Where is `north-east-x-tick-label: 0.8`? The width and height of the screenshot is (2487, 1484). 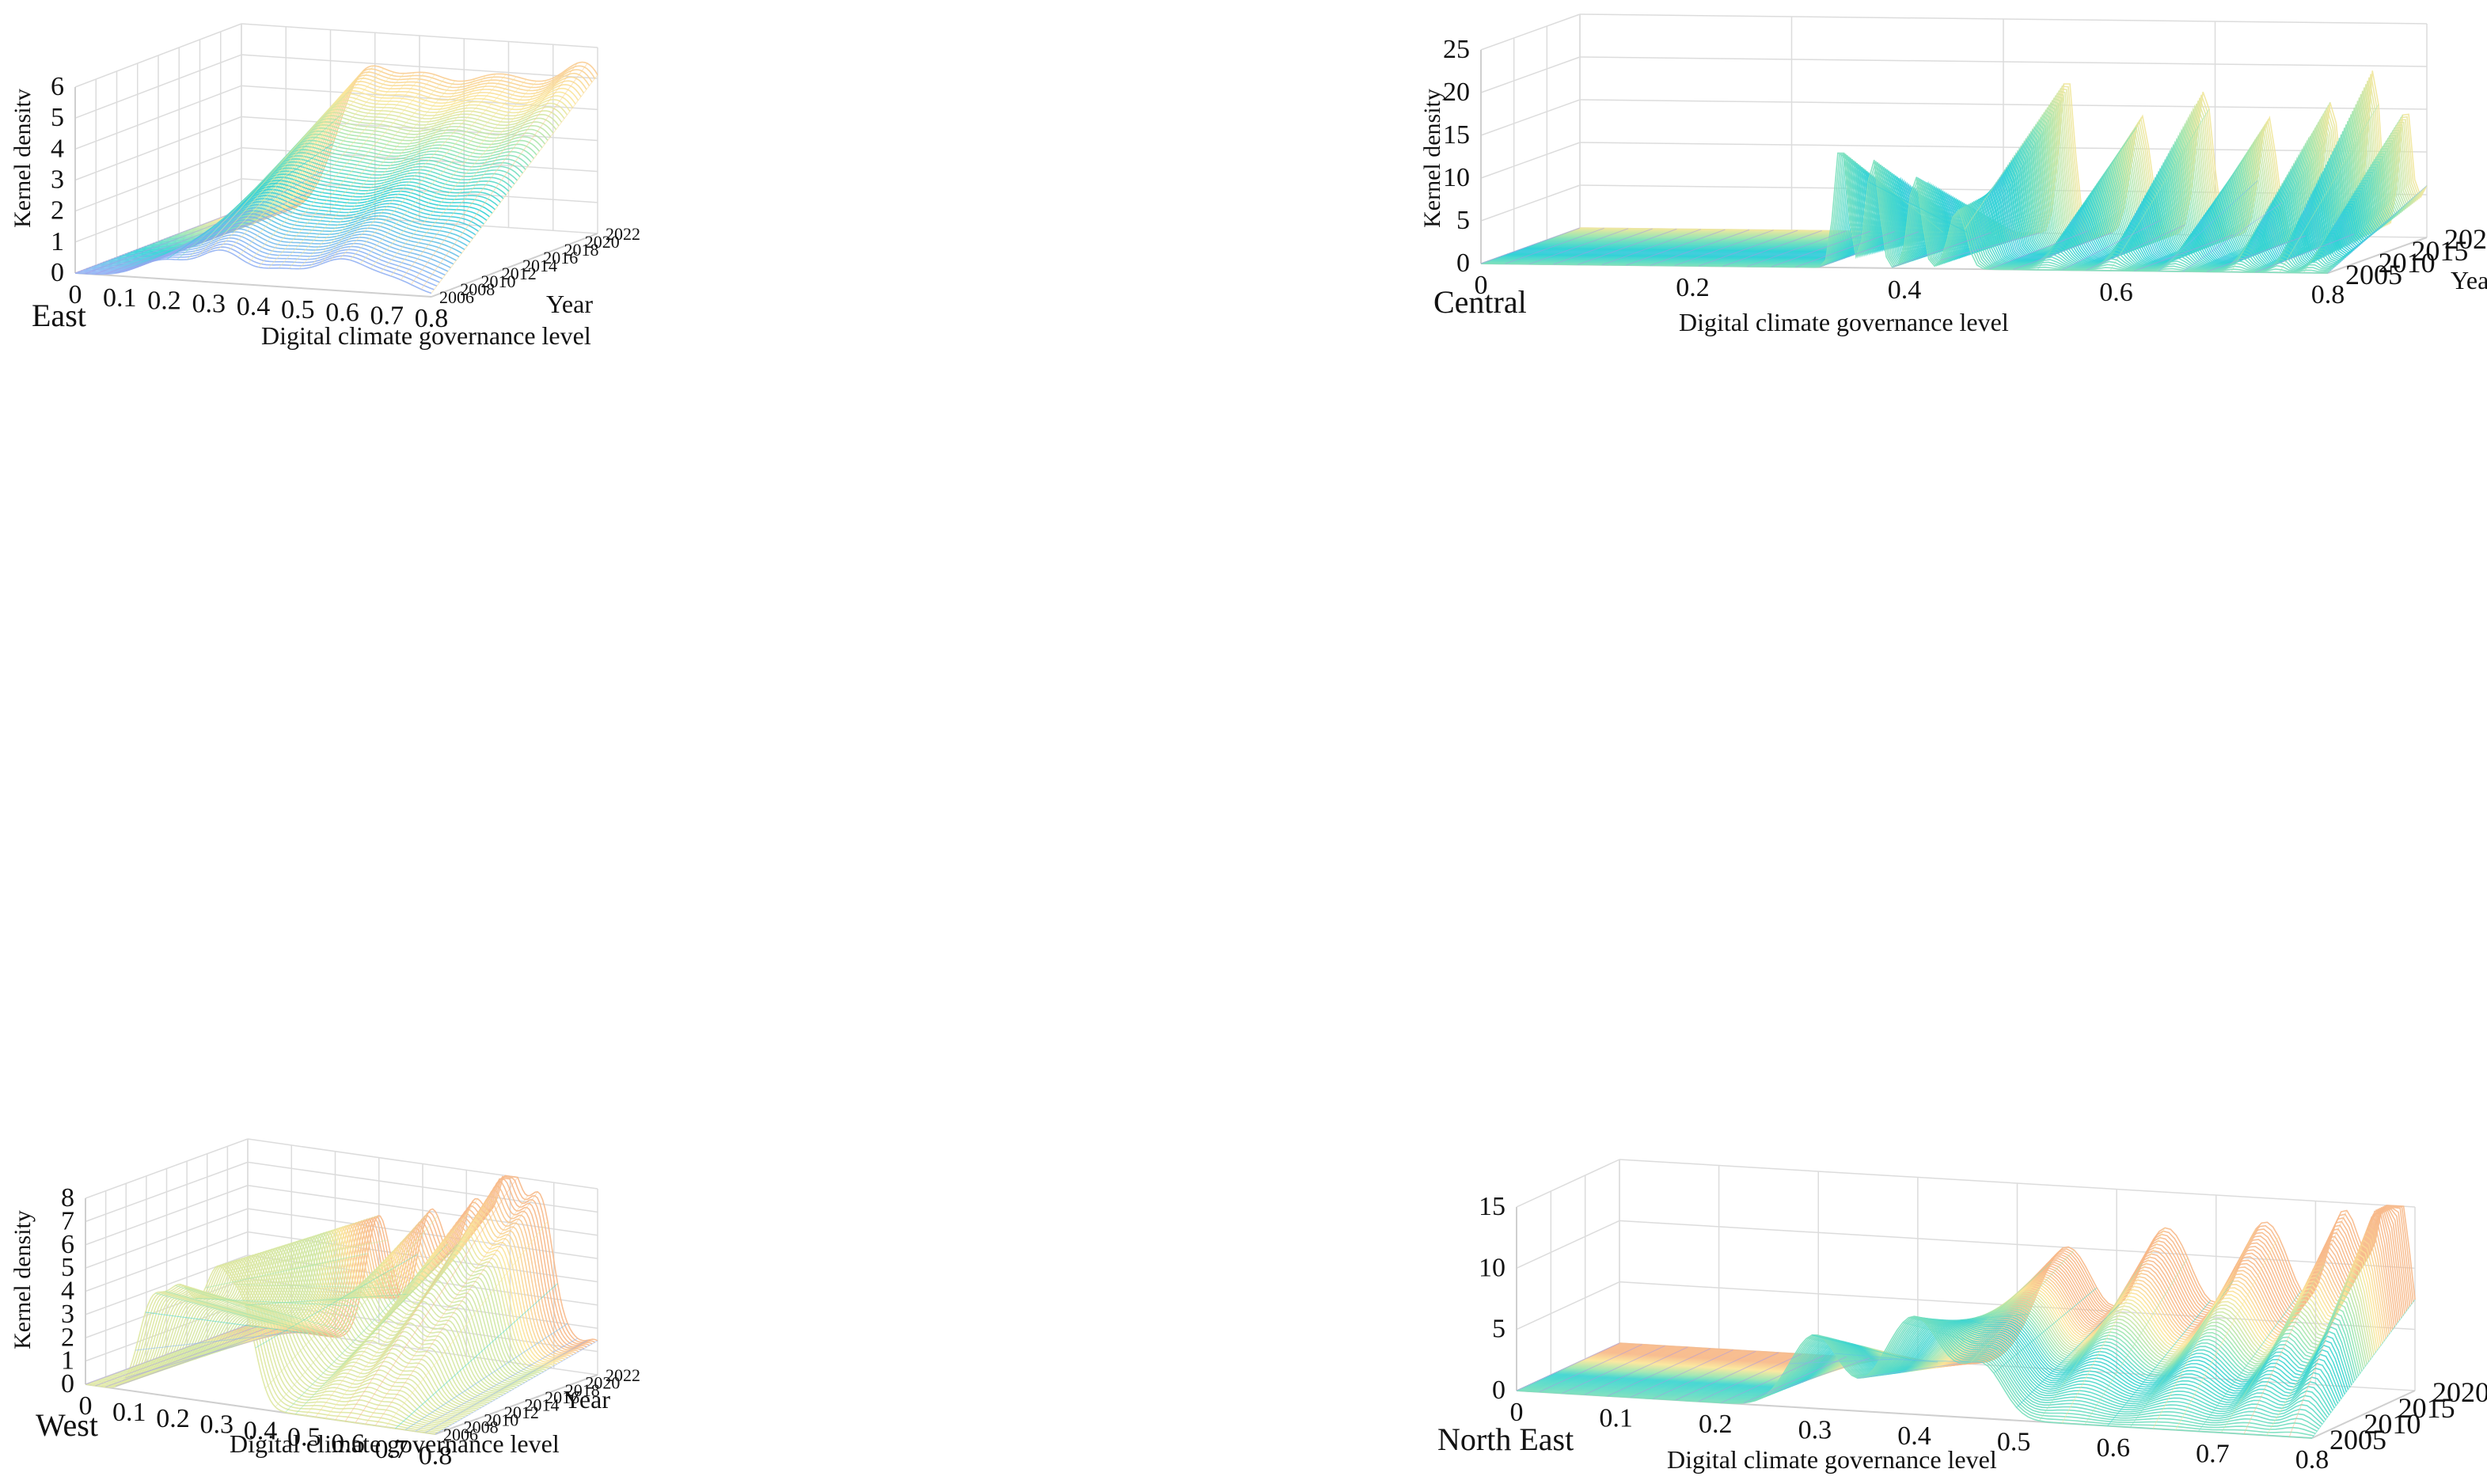 north-east-x-tick-label: 0.8 is located at coordinates (2312, 1460).